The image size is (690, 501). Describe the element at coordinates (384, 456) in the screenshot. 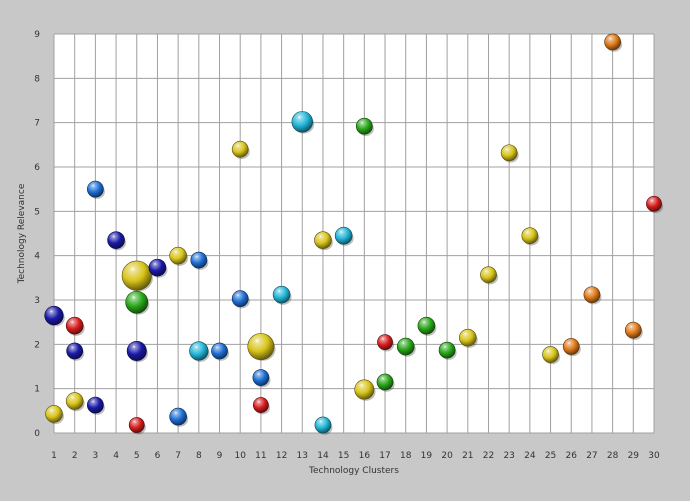

I see `x-tick-label: 17` at that location.